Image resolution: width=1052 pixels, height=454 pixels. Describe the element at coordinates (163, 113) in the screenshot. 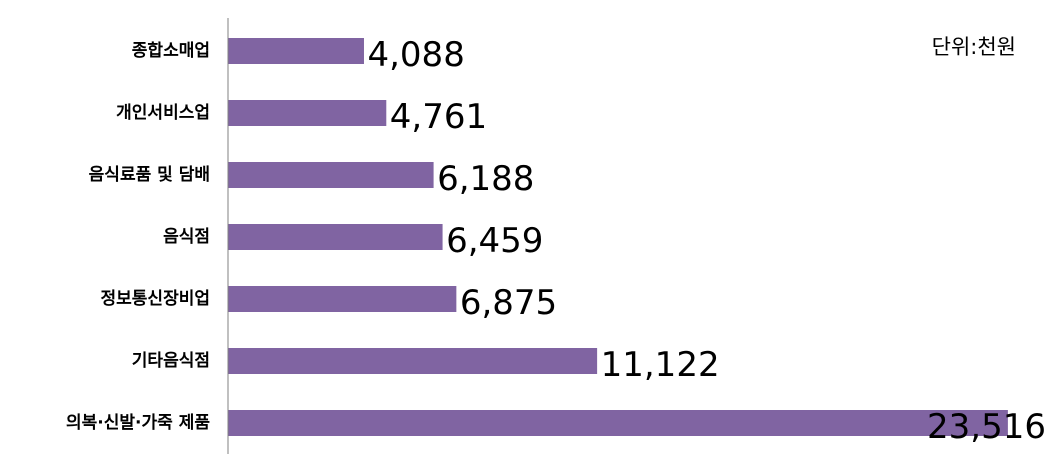

I see `category-label: 개인서비스업` at that location.